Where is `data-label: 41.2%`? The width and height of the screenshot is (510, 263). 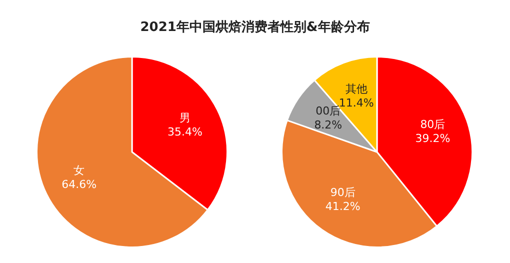
data-label: 41.2% is located at coordinates (342, 207).